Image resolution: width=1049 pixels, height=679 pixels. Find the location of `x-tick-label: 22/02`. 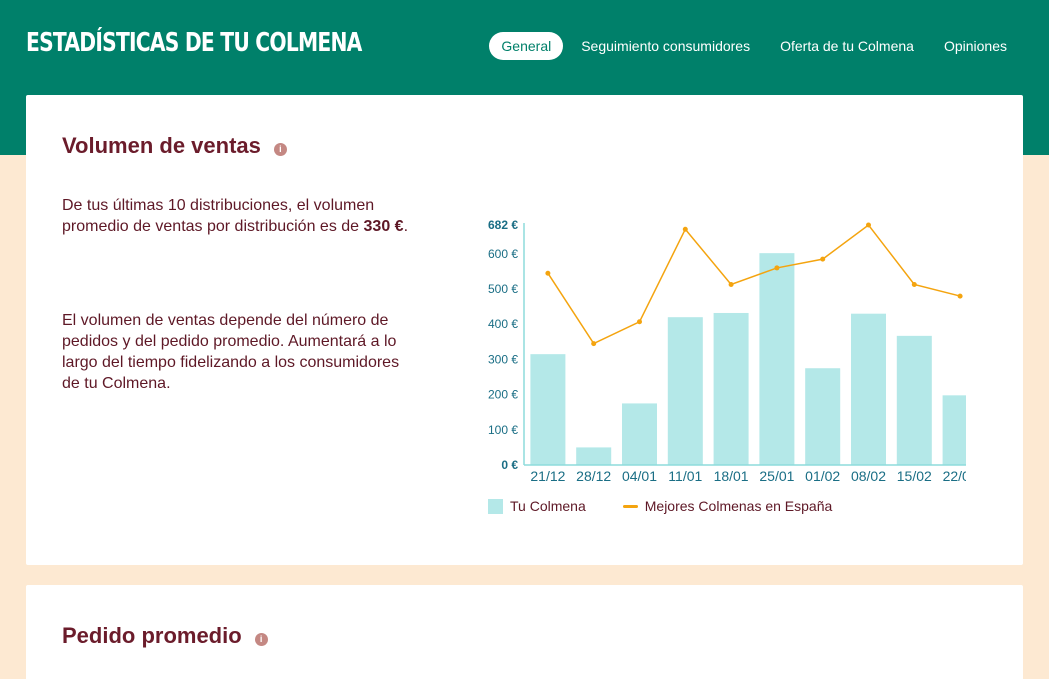

x-tick-label: 22/02 is located at coordinates (954, 476).